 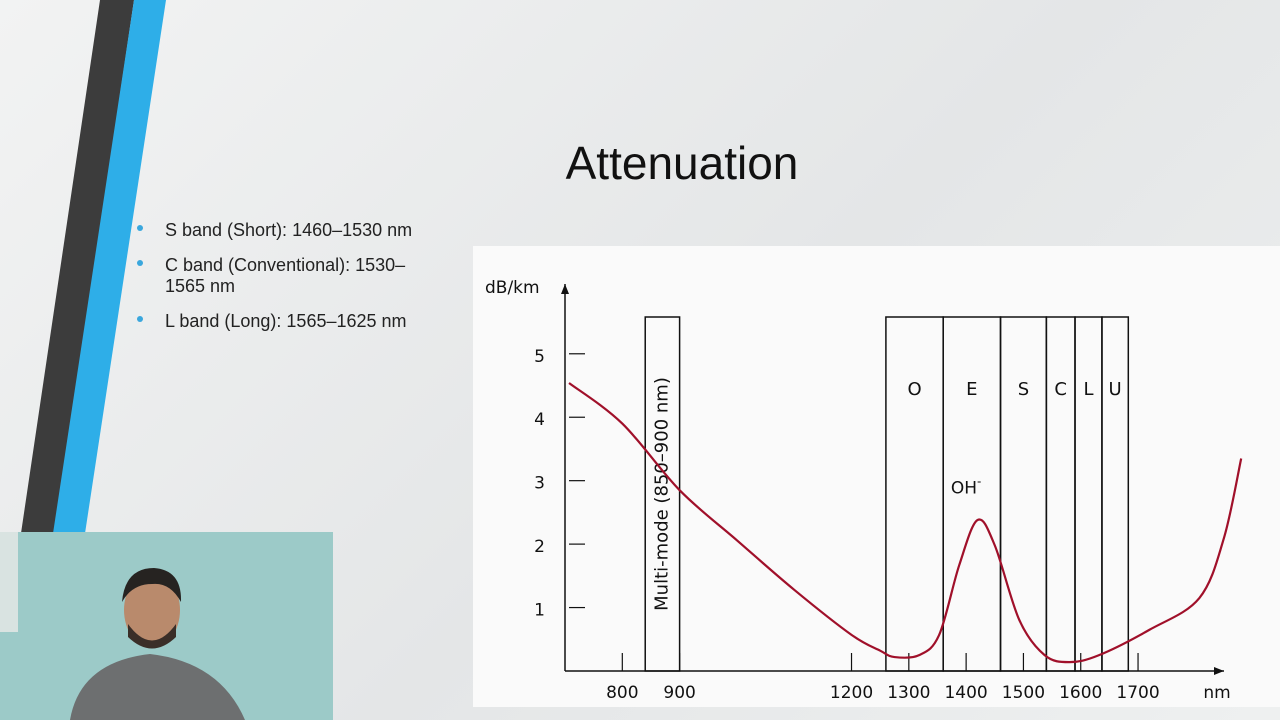 I want to click on band-label: E, so click(x=971, y=389).